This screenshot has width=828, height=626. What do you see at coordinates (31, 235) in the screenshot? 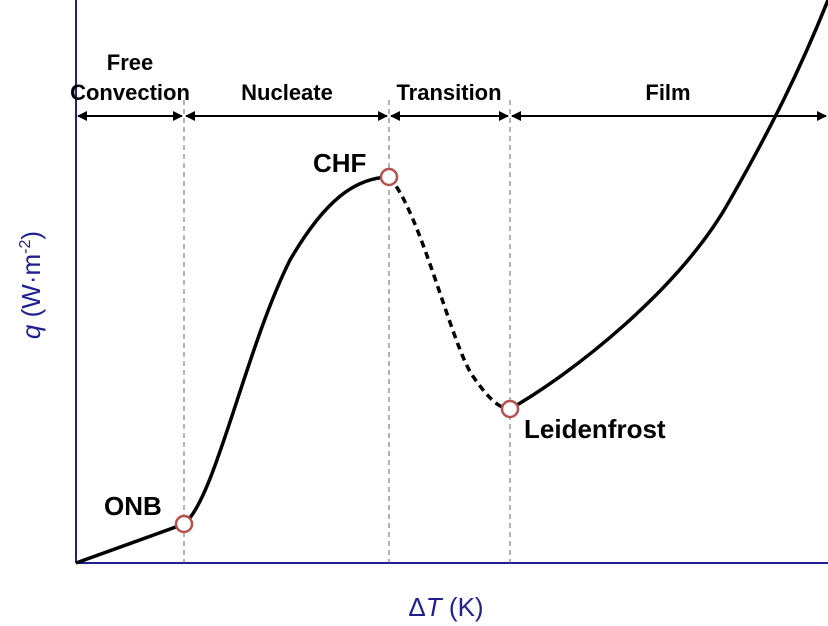
I see `y-axis-label-unit-post: )` at bounding box center [31, 235].